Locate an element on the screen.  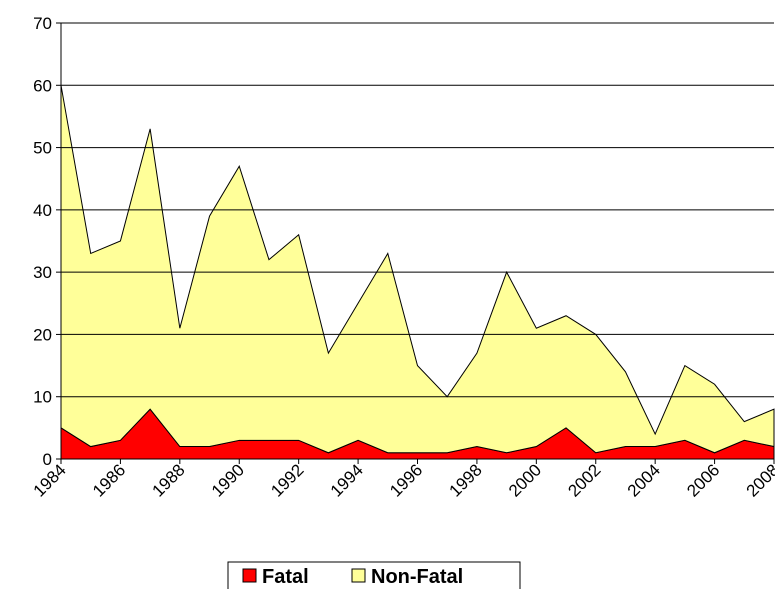
legend-box is located at coordinates (374, 575).